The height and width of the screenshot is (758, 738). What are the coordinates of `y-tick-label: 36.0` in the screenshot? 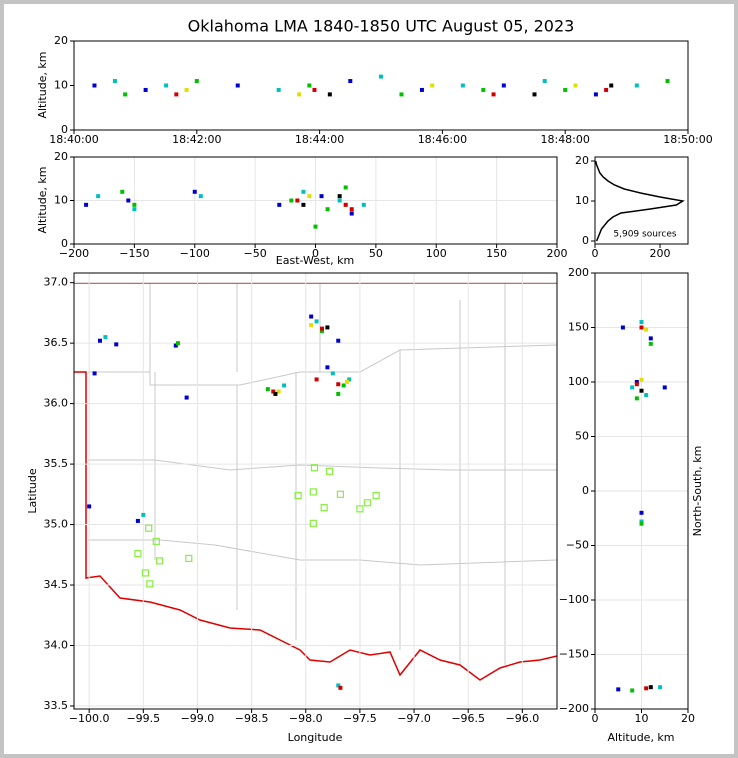 It's located at (56, 403).